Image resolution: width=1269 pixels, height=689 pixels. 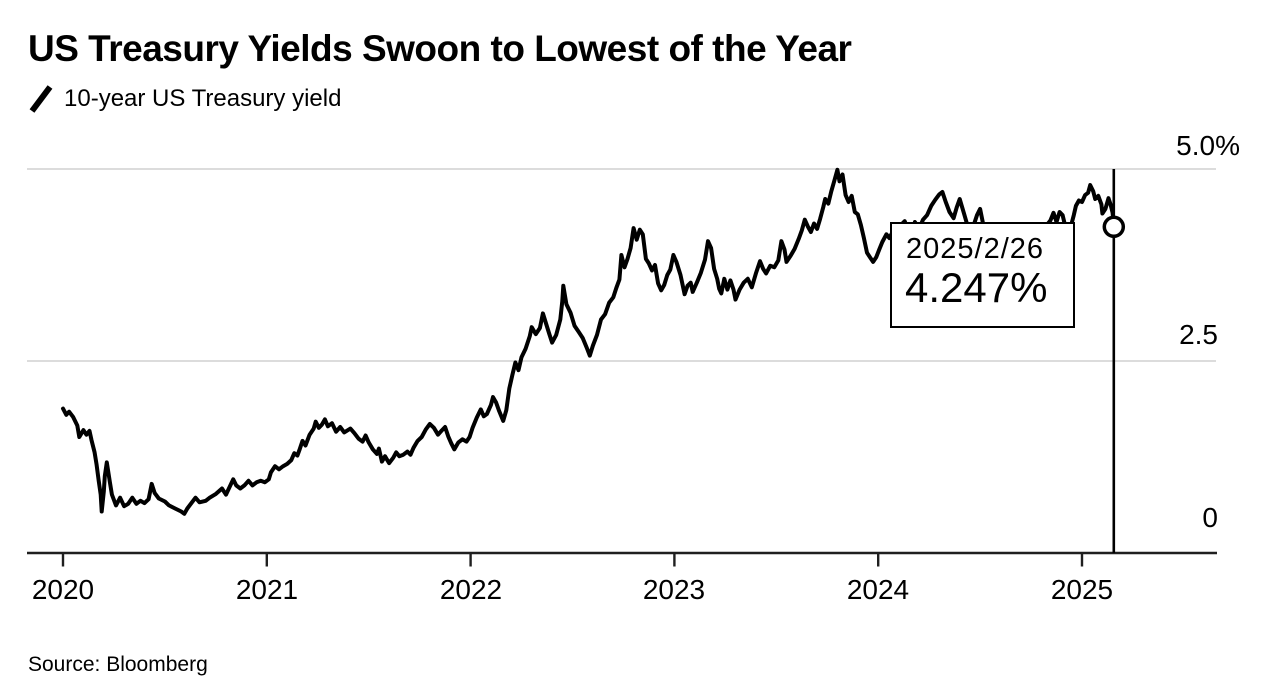 What do you see at coordinates (1082, 589) in the screenshot?
I see `x-axis-label-2025: 2025` at bounding box center [1082, 589].